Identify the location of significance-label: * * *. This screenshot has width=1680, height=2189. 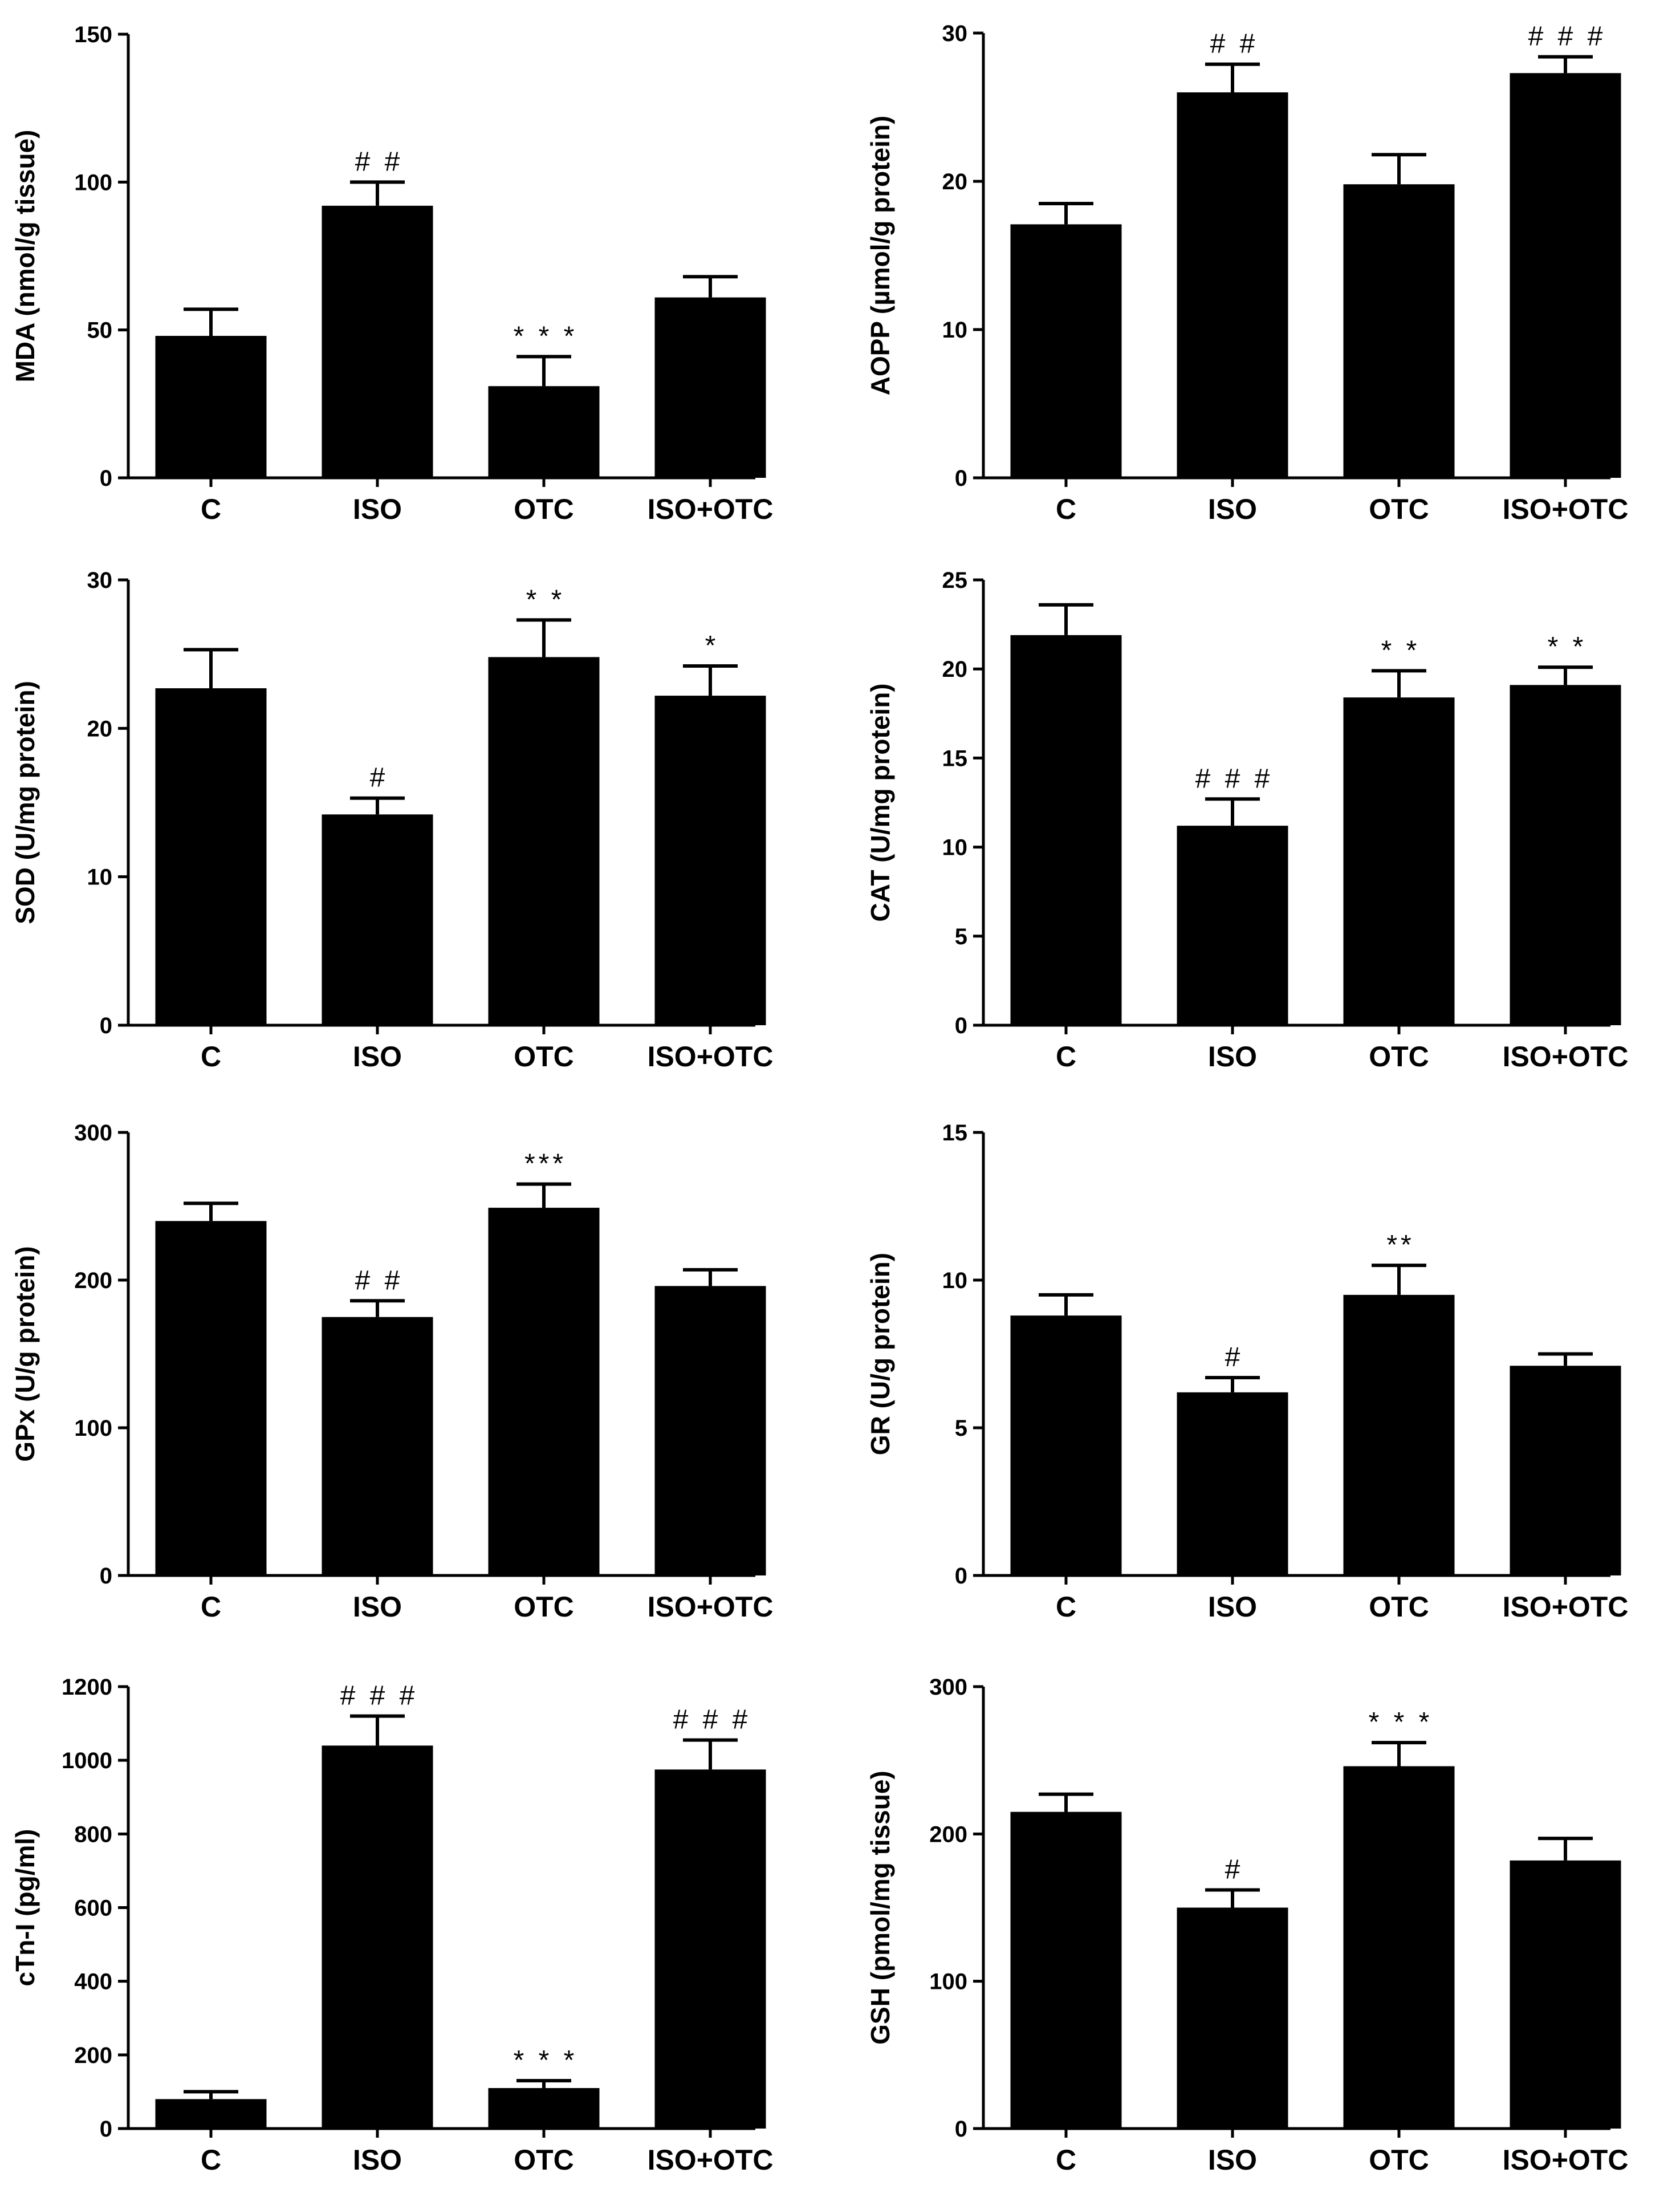
(546, 2060).